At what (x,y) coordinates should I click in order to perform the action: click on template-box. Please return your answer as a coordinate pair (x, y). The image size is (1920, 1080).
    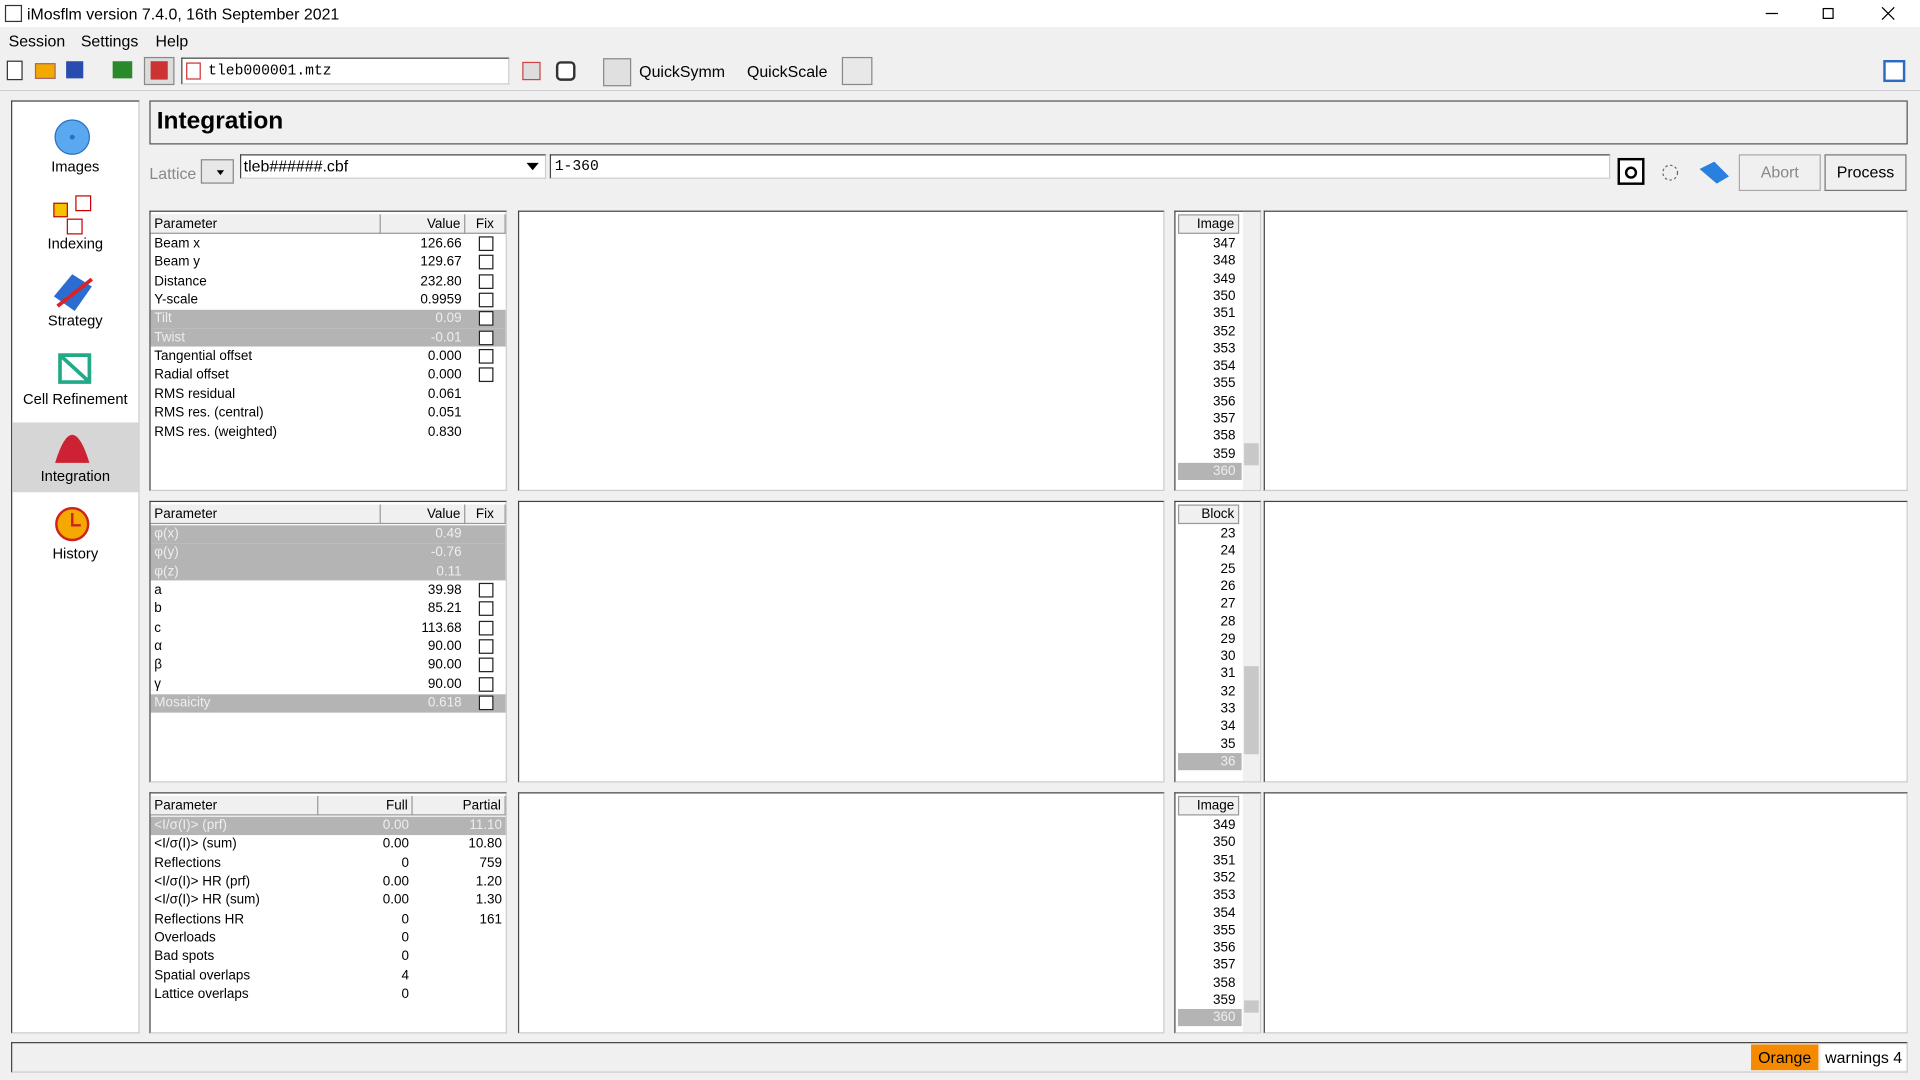
    Looking at the image, I should click on (393, 166).